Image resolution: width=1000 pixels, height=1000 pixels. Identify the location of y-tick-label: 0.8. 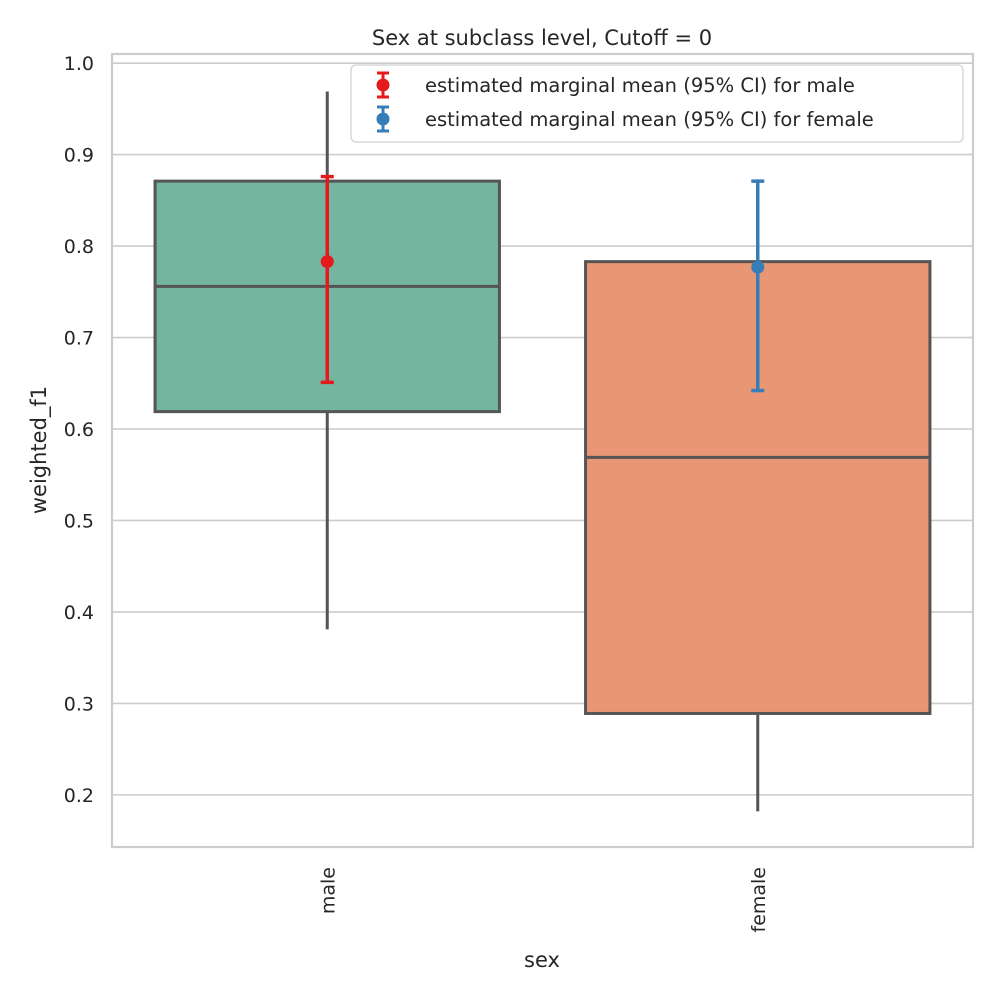
(79, 247).